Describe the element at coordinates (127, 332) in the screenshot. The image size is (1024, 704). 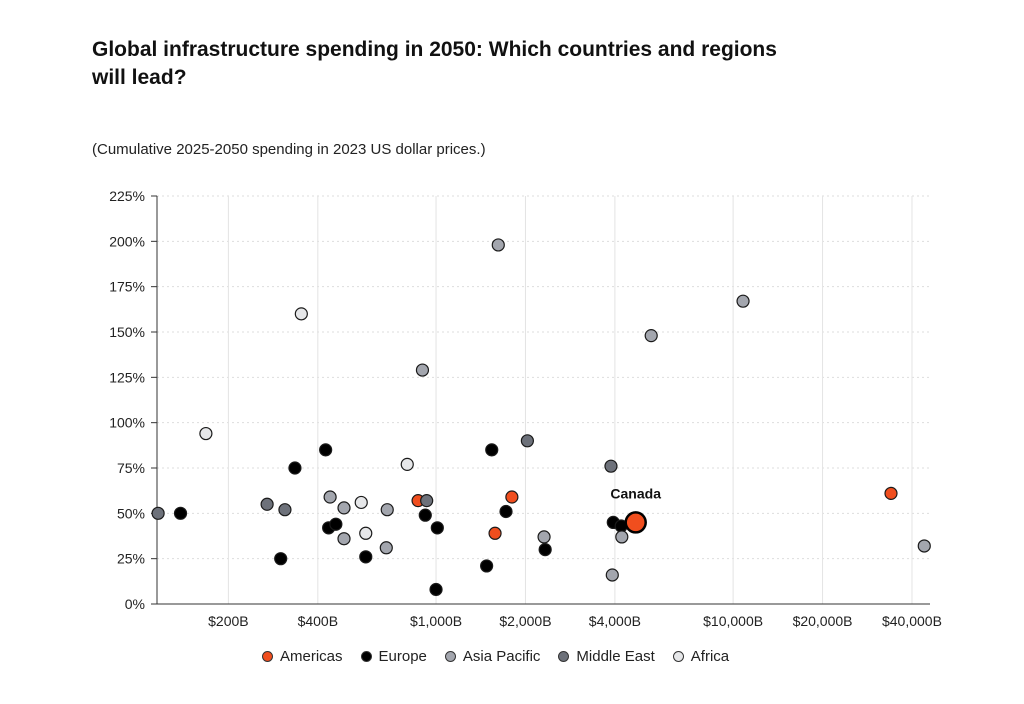
I see `y-tick-label: 150%` at that location.